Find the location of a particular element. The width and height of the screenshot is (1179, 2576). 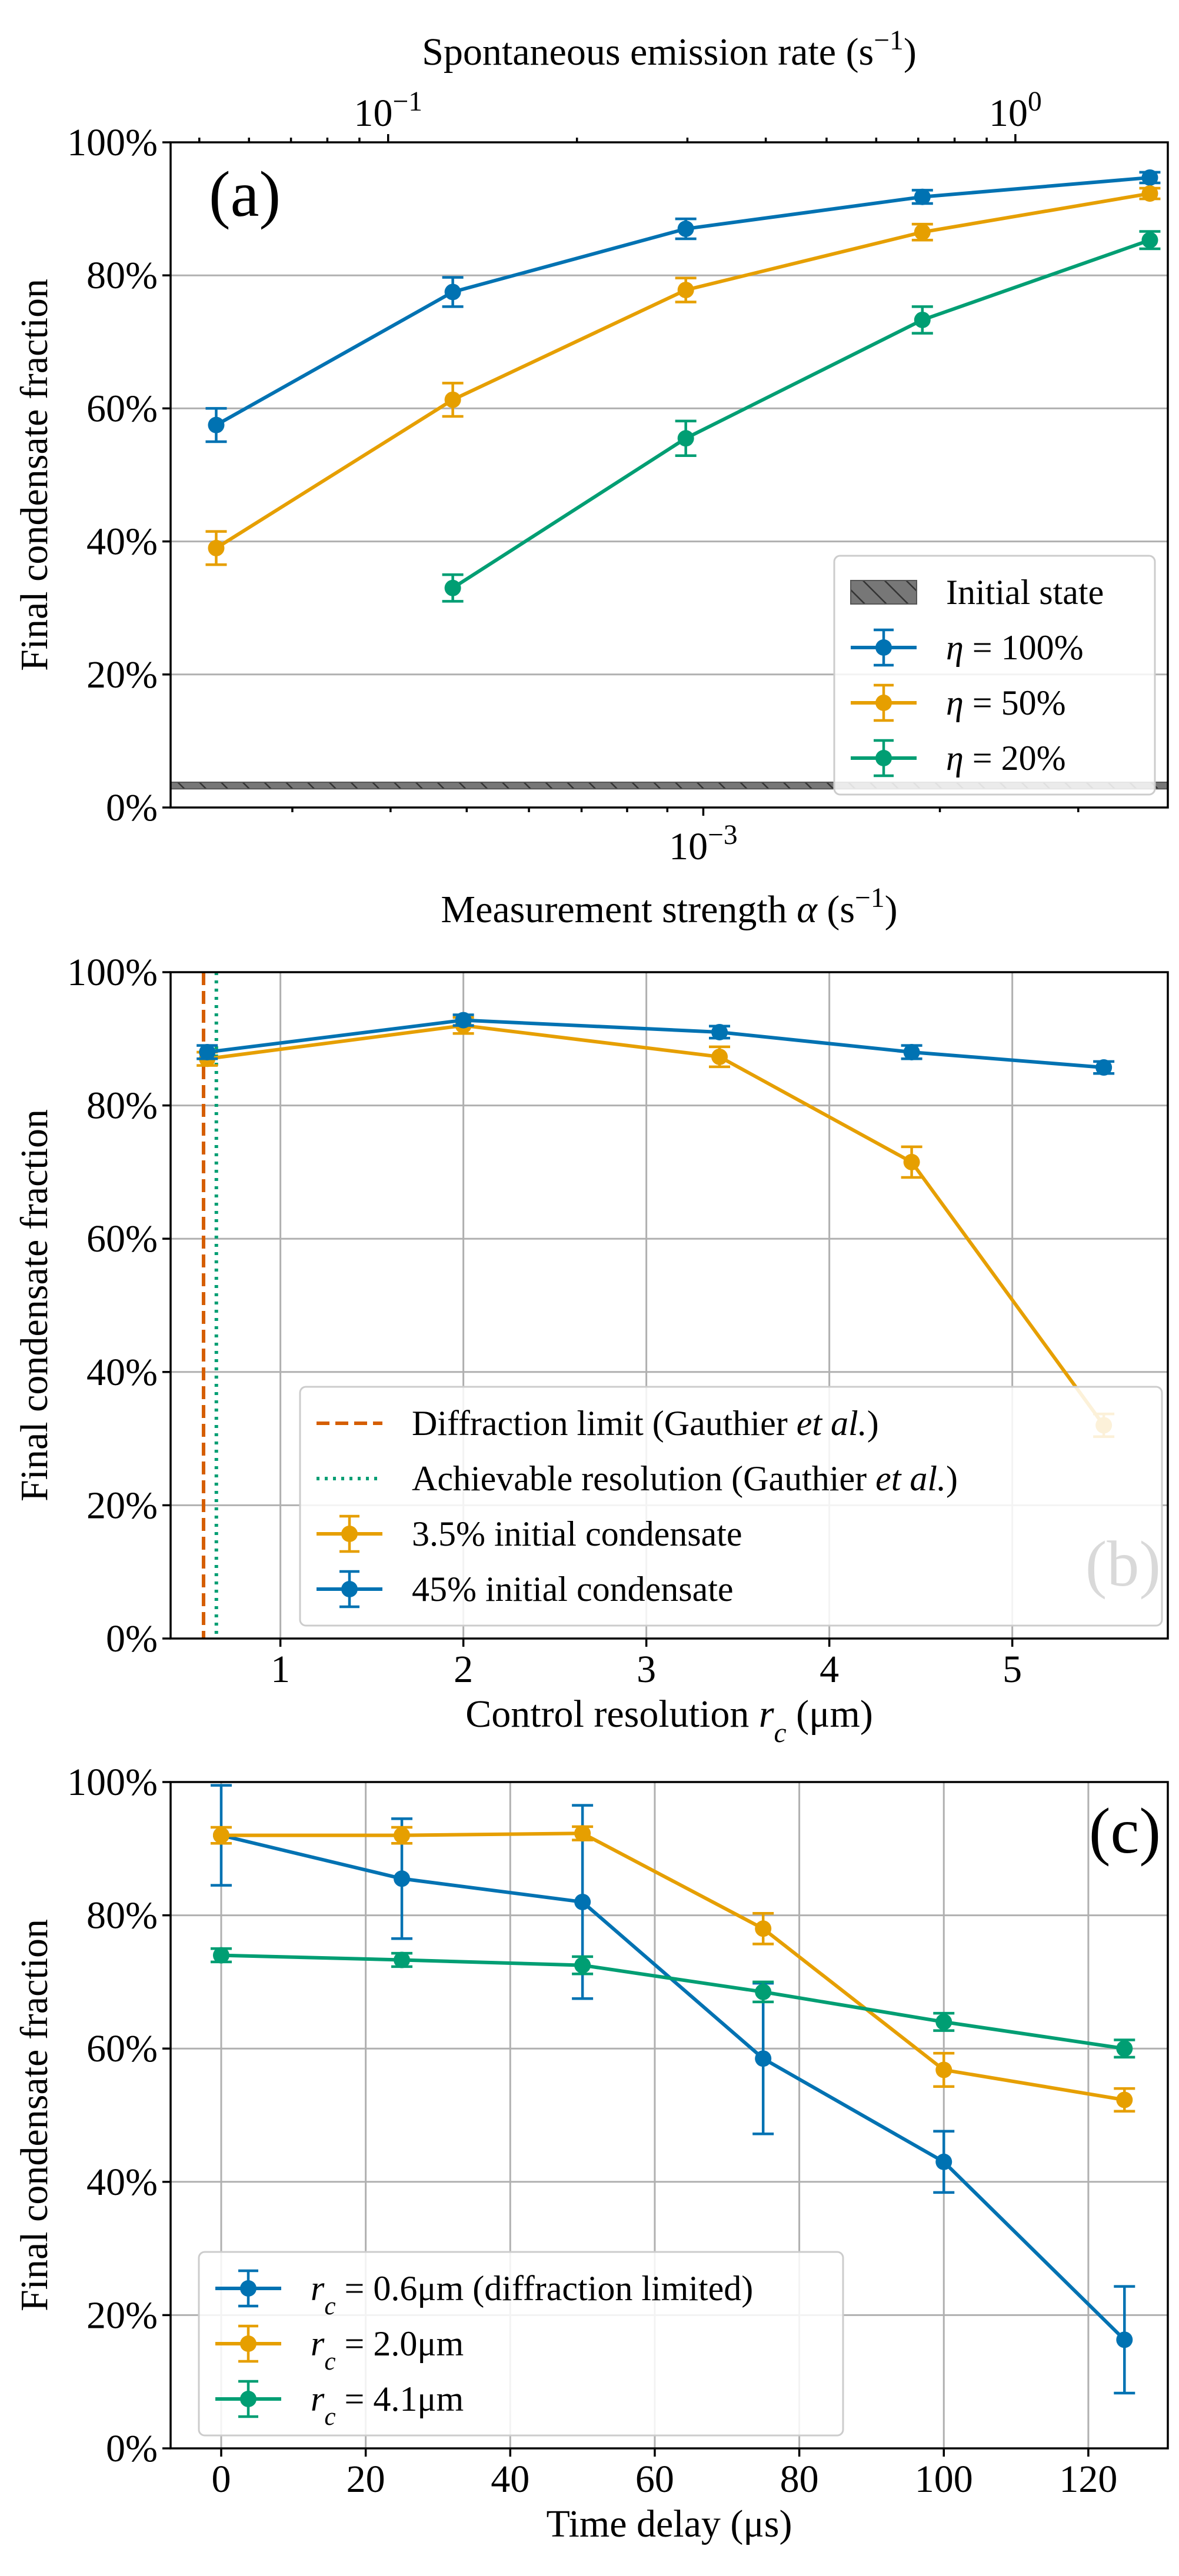

x-tick-label: 100 is located at coordinates (944, 2479).